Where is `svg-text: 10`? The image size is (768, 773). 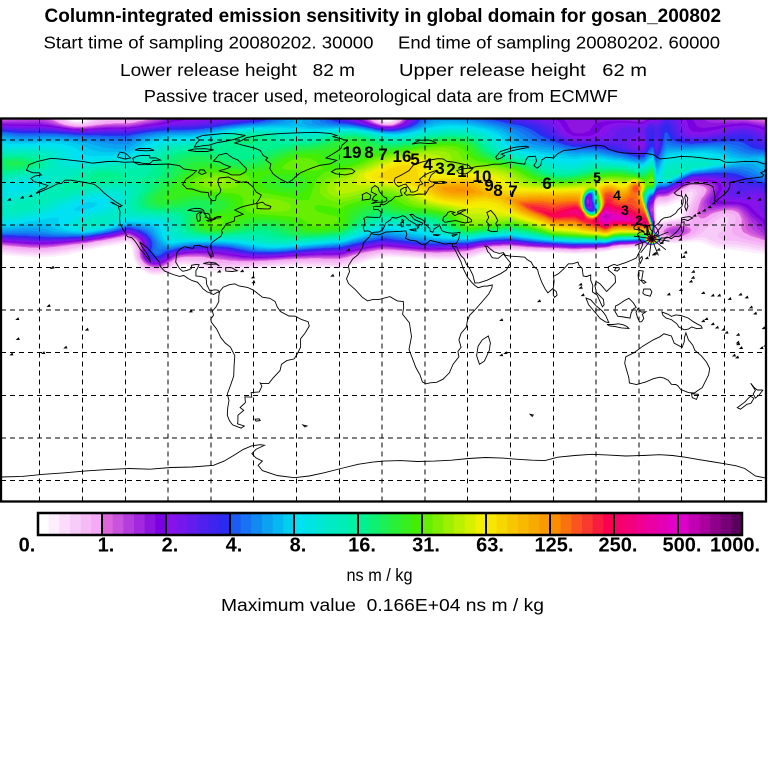
svg-text: 10 is located at coordinates (482, 176).